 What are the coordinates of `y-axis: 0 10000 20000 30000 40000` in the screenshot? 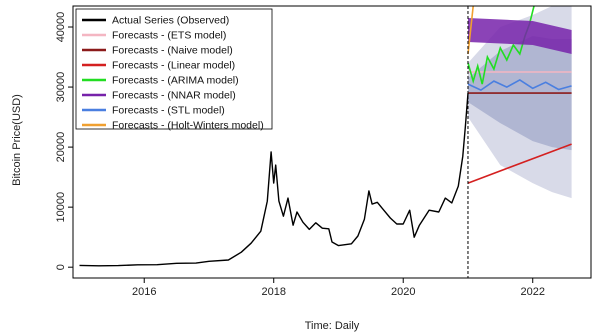 It's located at (64, 141).